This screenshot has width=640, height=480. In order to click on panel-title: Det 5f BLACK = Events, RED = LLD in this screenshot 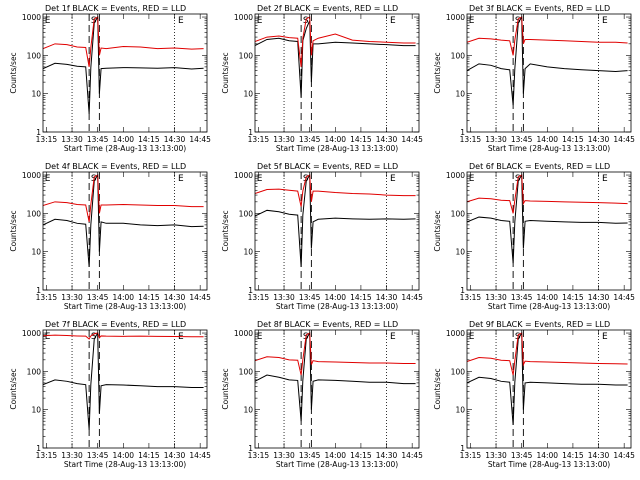, I will do `click(327, 166)`.